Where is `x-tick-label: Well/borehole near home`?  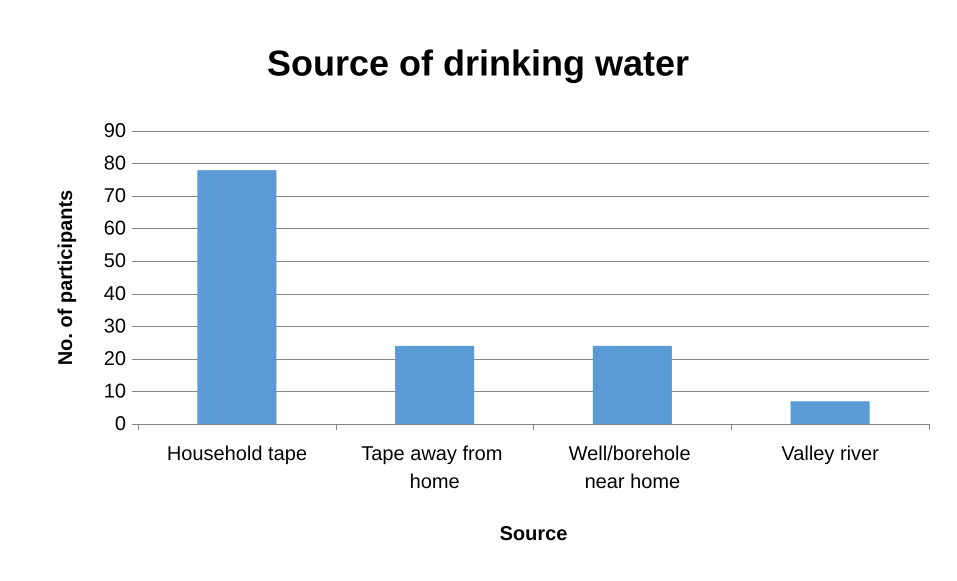
x-tick-label: Well/borehole near home is located at coordinates (632, 468).